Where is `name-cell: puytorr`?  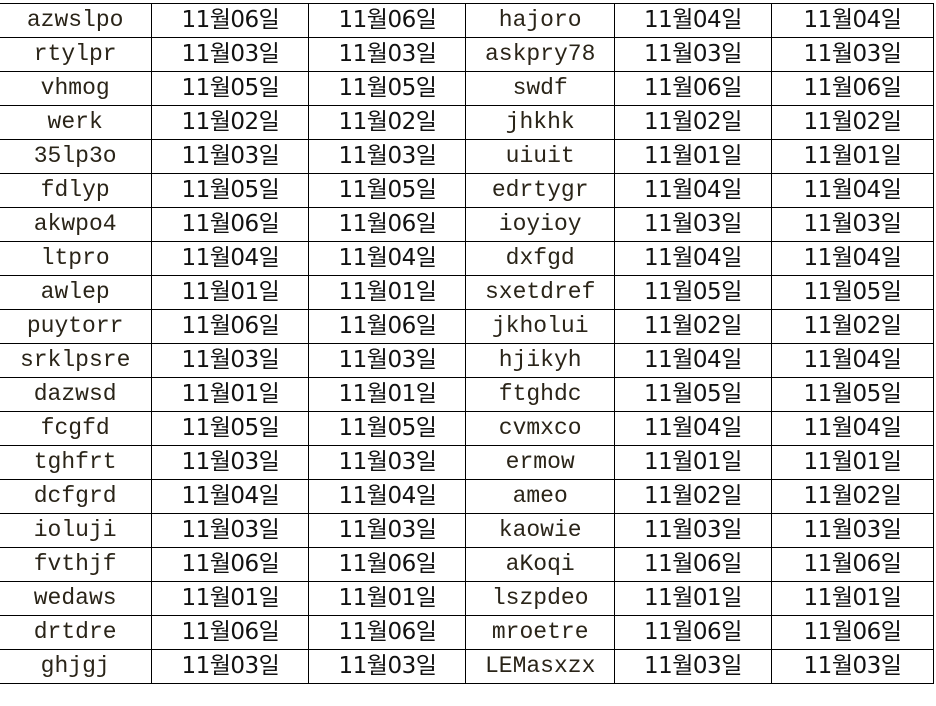
name-cell: puytorr is located at coordinates (76, 326).